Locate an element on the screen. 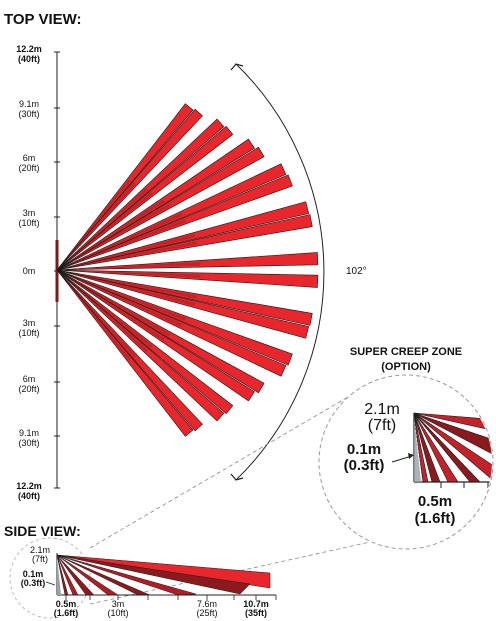 The width and height of the screenshot is (496, 621). coverage-angle-arc is located at coordinates (280, 272).